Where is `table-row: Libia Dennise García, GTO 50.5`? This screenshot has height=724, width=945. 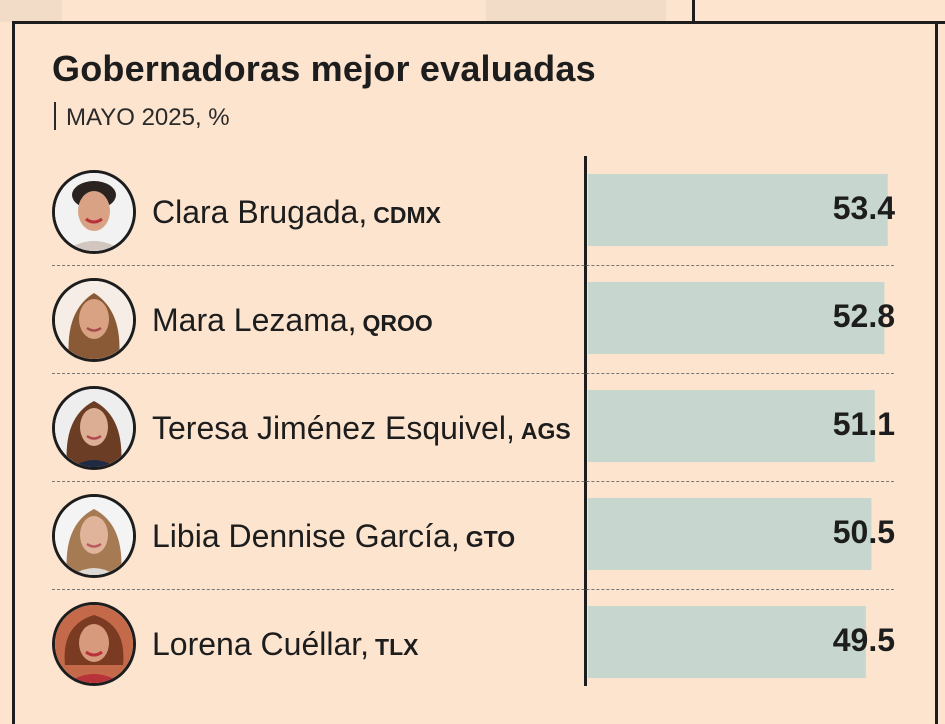 table-row: Libia Dennise García, GTO 50.5 is located at coordinates (467, 538).